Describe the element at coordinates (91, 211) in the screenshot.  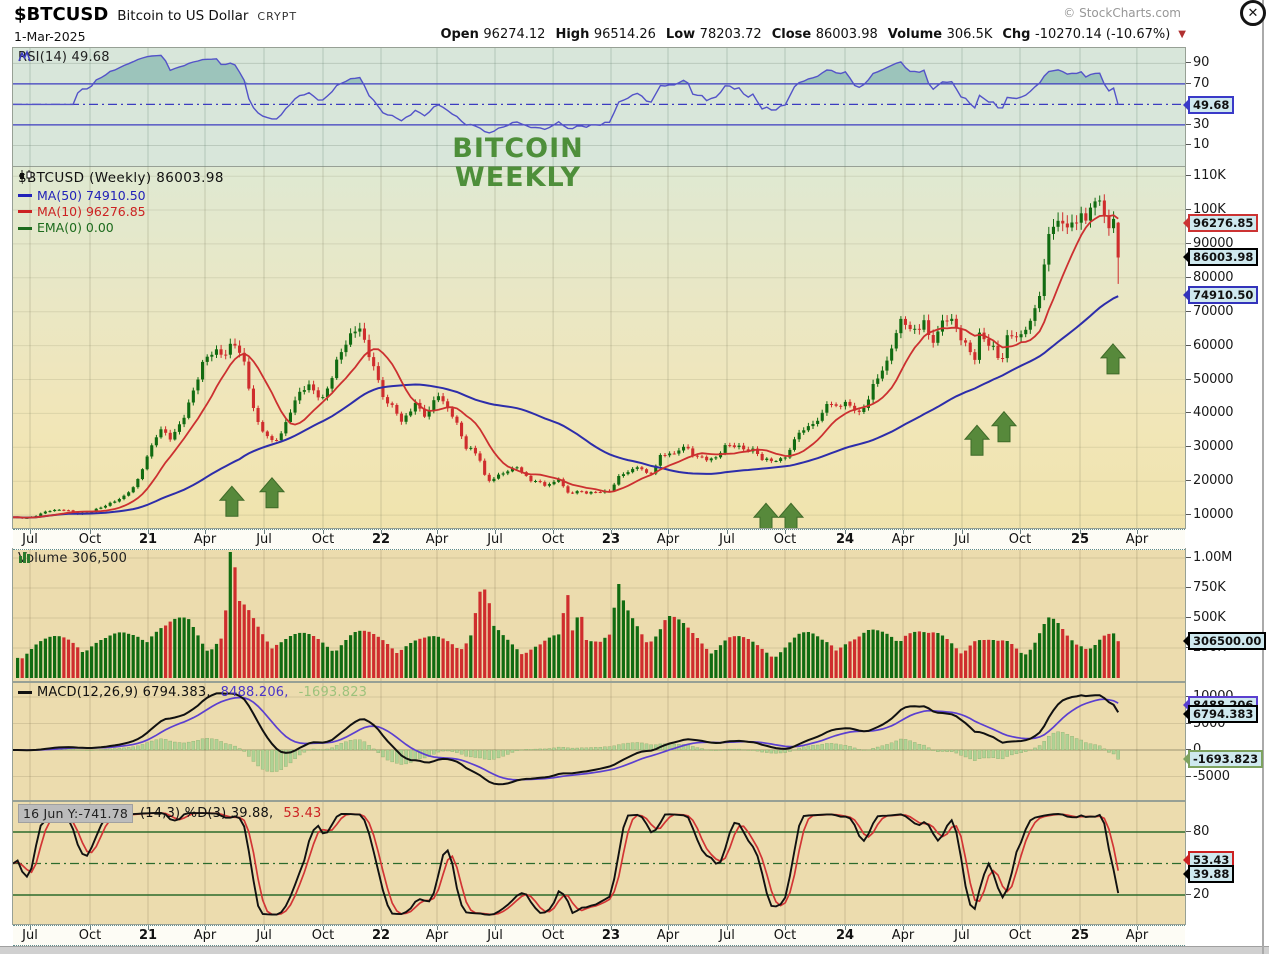
I see `ma10-label: MA(10) 96276.85` at that location.